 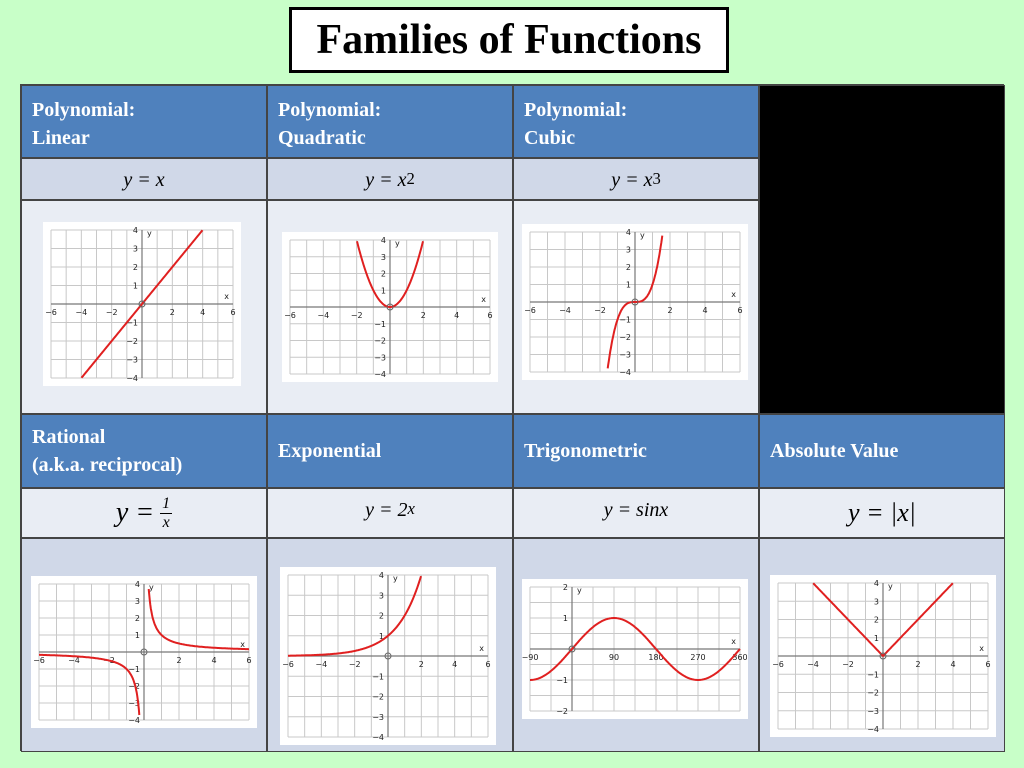 I want to click on plot-cell-quadratic: −6 −4 −2 2 4 6 1 2 3 4 −1 −2 −3 −4 x y, so click(x=390, y=307).